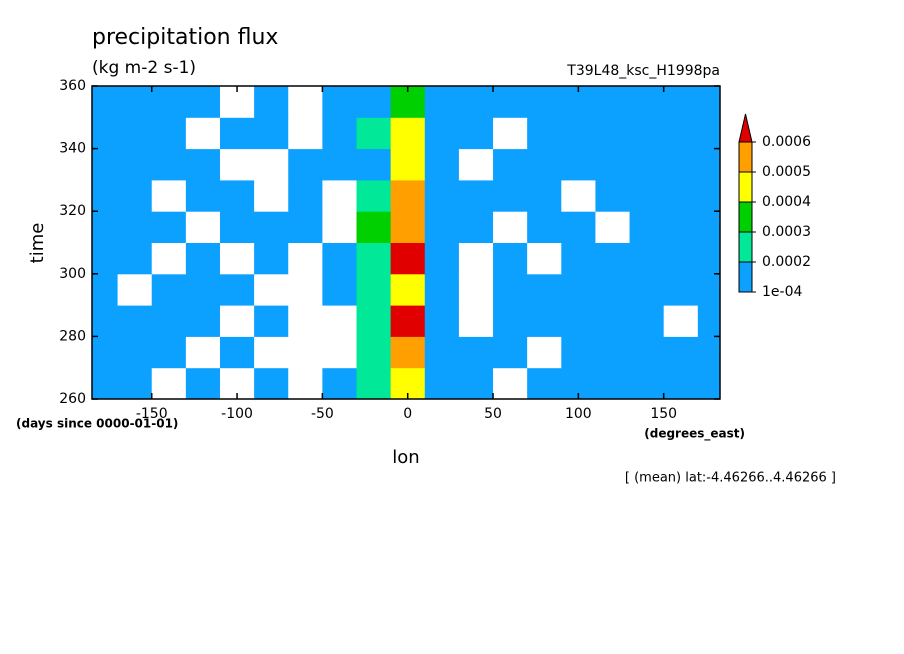 This screenshot has width=904, height=654. Describe the element at coordinates (407, 414) in the screenshot. I see `x-tick-label: 0` at that location.